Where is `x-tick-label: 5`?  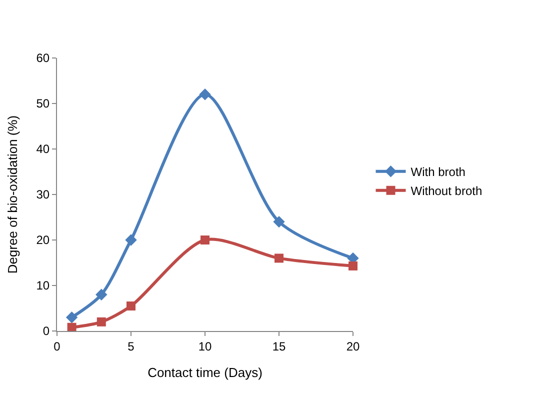
x-tick-label: 5 is located at coordinates (131, 346).